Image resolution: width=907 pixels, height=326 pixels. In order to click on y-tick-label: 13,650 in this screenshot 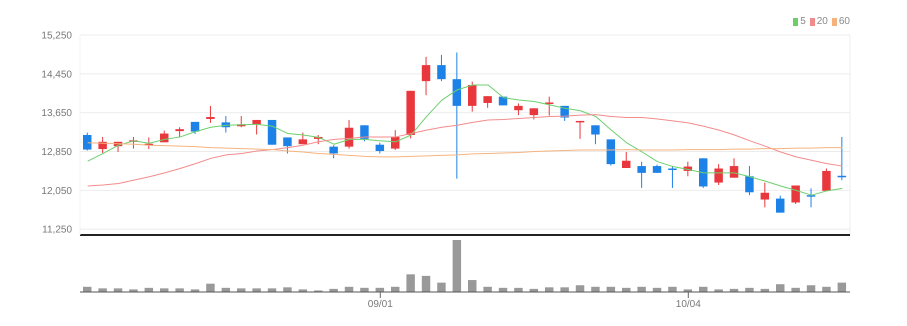, I will do `click(56, 114)`.